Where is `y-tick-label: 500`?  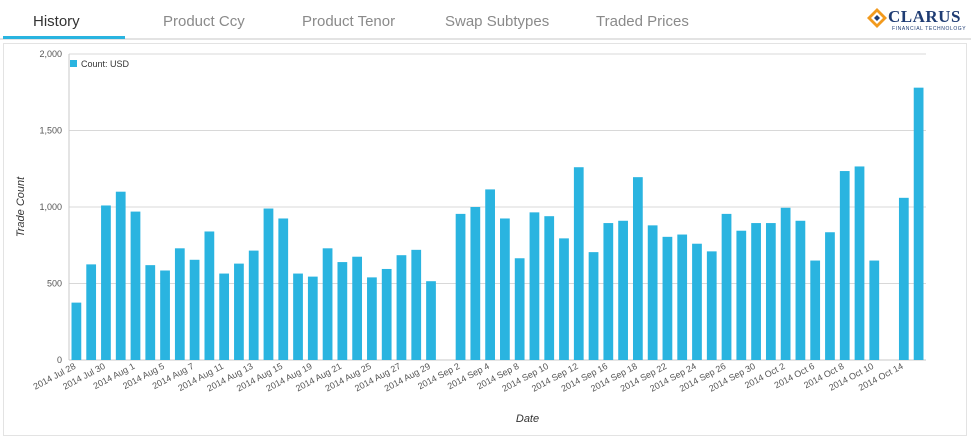
y-tick-label: 500 is located at coordinates (54, 284).